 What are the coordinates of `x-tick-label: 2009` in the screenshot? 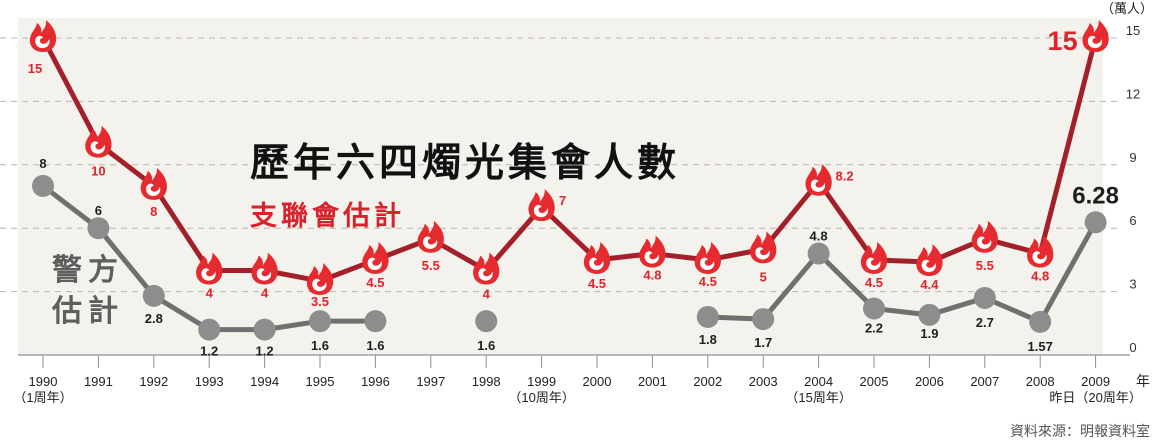 It's located at (1095, 381).